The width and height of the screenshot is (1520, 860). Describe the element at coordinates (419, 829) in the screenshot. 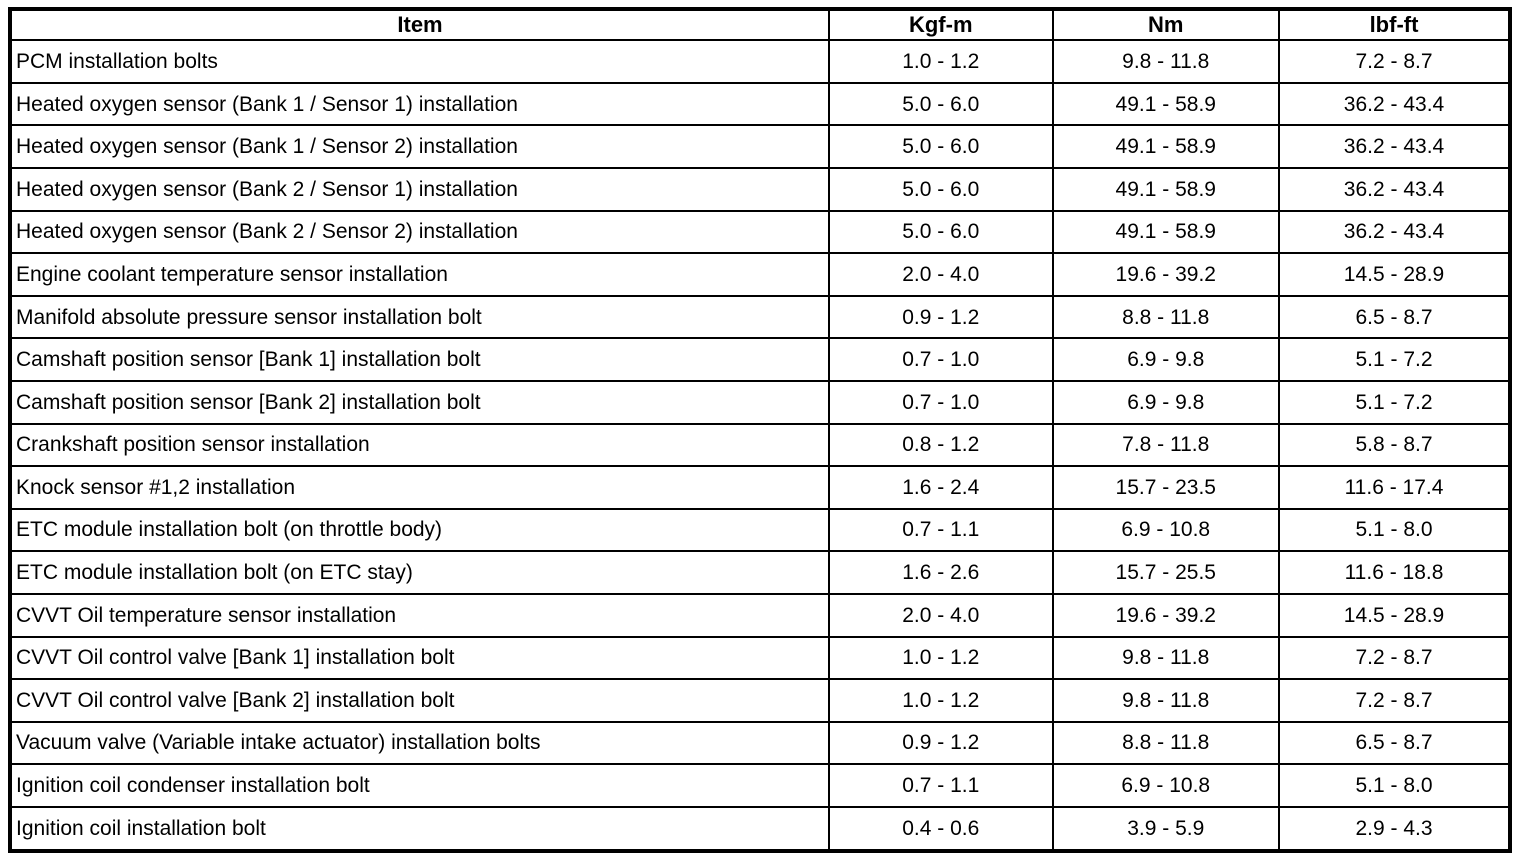

I see `item-cell: Ignition coil installation bolt` at that location.